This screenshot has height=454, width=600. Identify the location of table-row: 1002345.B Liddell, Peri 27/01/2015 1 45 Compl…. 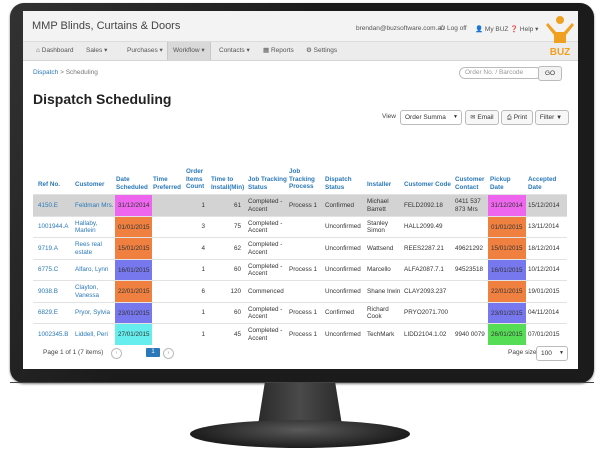
(300, 334).